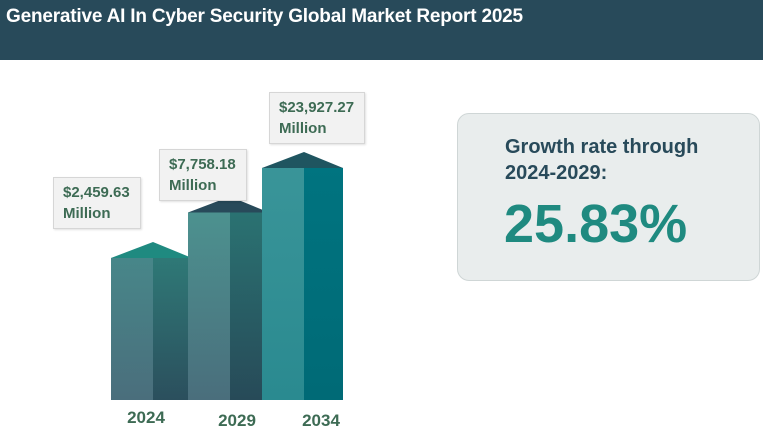  I want to click on bar-2024, so click(151, 321).